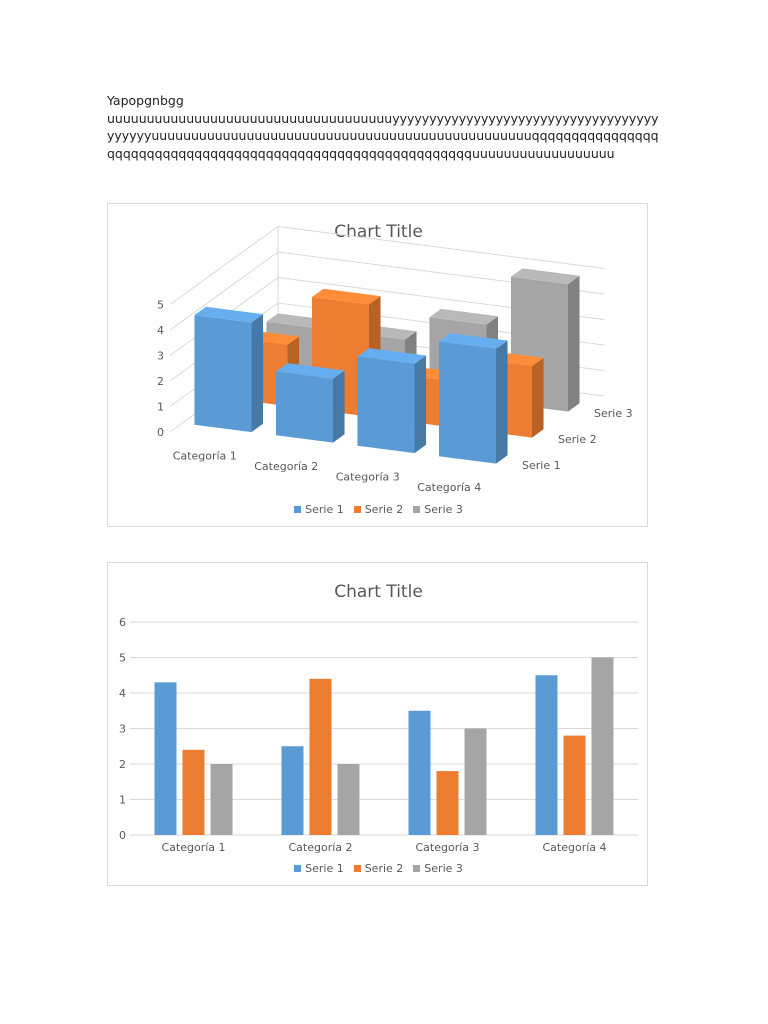 The image size is (768, 1024). What do you see at coordinates (160, 356) in the screenshot?
I see `chart-3d-ytick-label: 3` at bounding box center [160, 356].